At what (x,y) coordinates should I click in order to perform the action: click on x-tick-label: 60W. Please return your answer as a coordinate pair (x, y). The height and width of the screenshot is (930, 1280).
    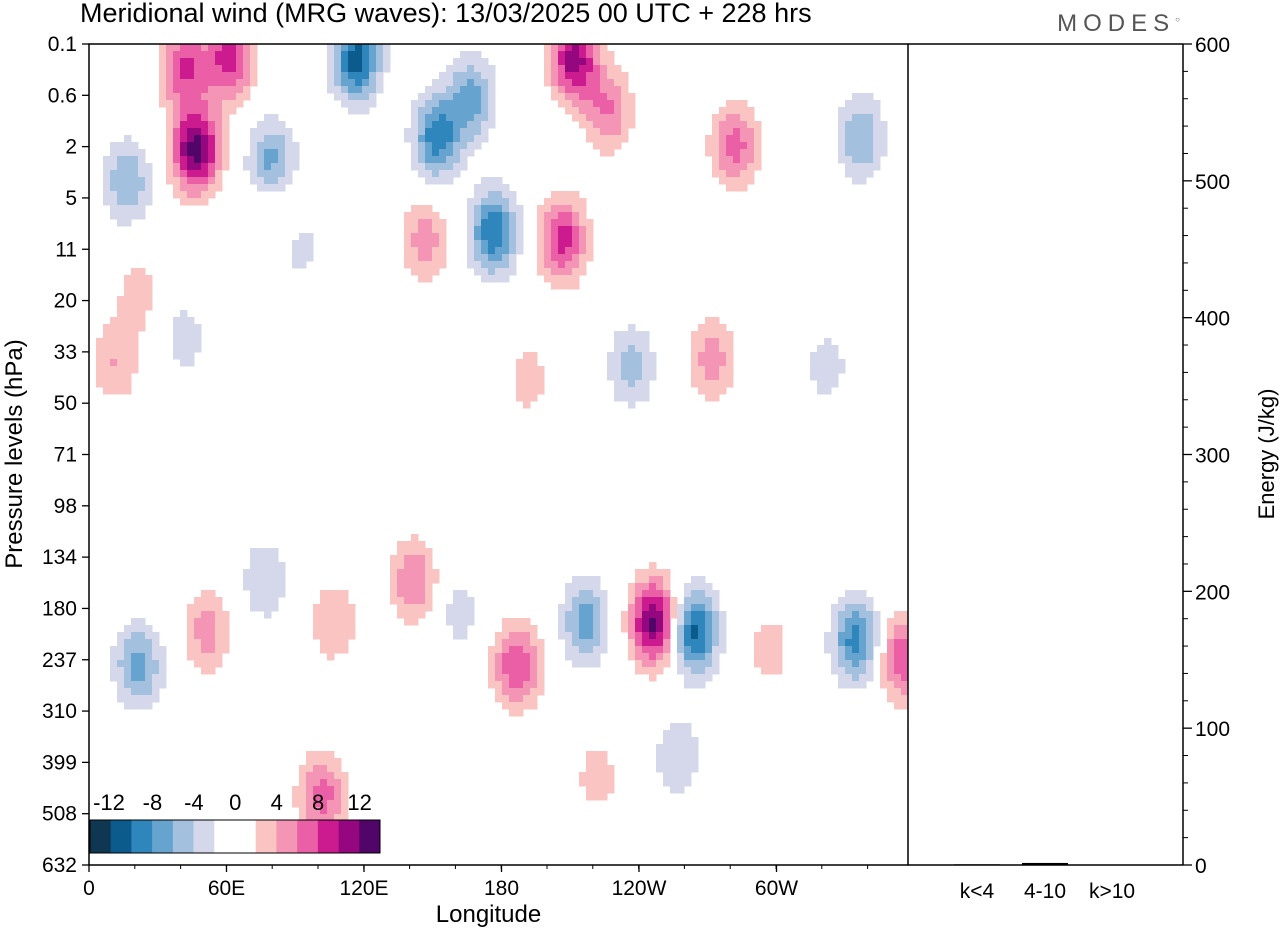
    Looking at the image, I should click on (776, 888).